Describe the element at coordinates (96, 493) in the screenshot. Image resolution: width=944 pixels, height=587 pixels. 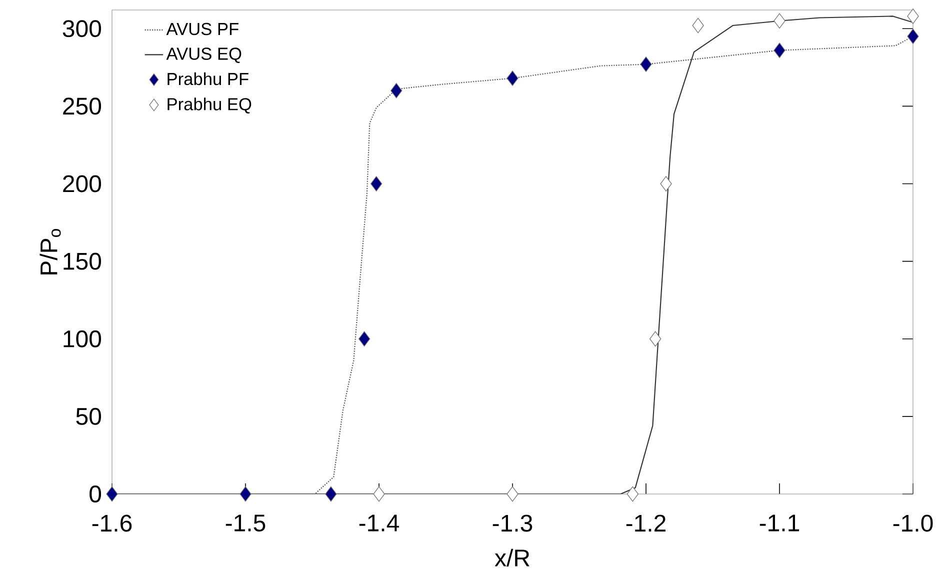
I see `y-tick-label: 0` at that location.